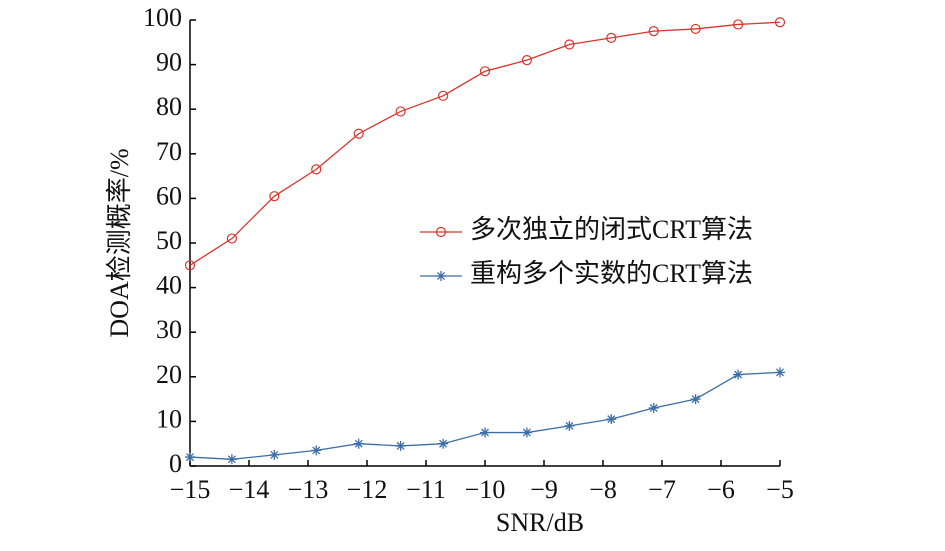  I want to click on x-tick-label: −11, so click(426, 489).